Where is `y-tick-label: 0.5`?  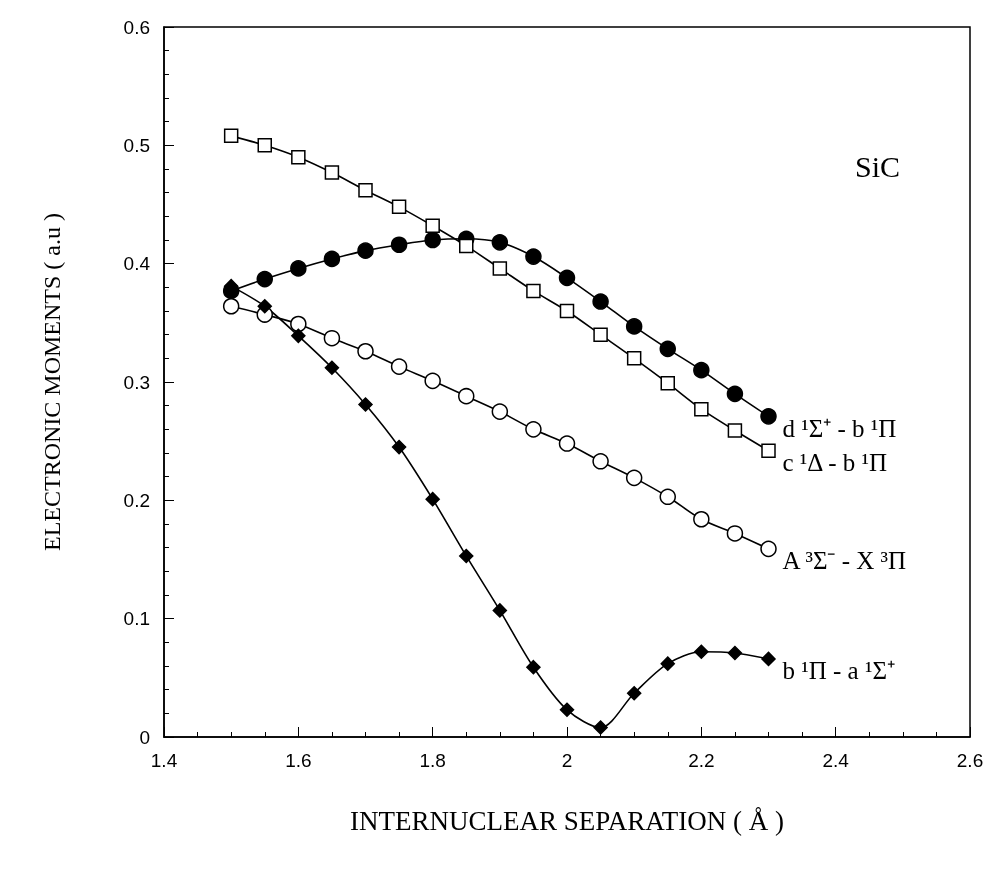 y-tick-label: 0.5 is located at coordinates (136, 145).